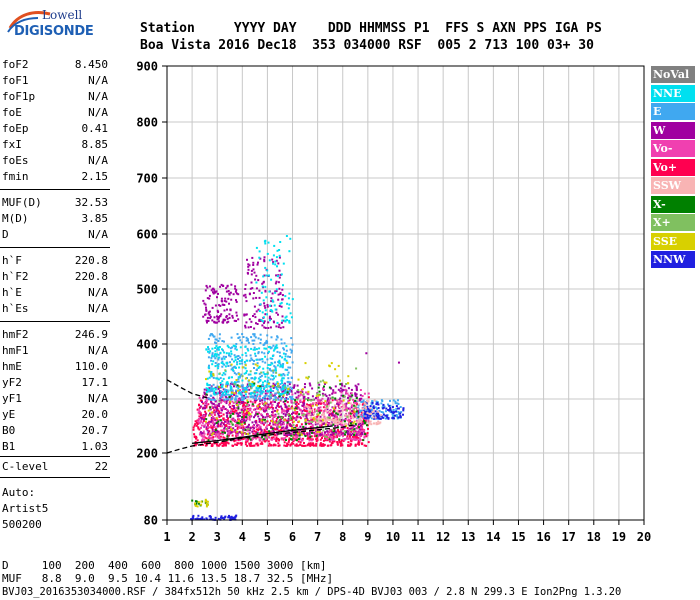  I want to click on legend-item: SSW, so click(673, 185).